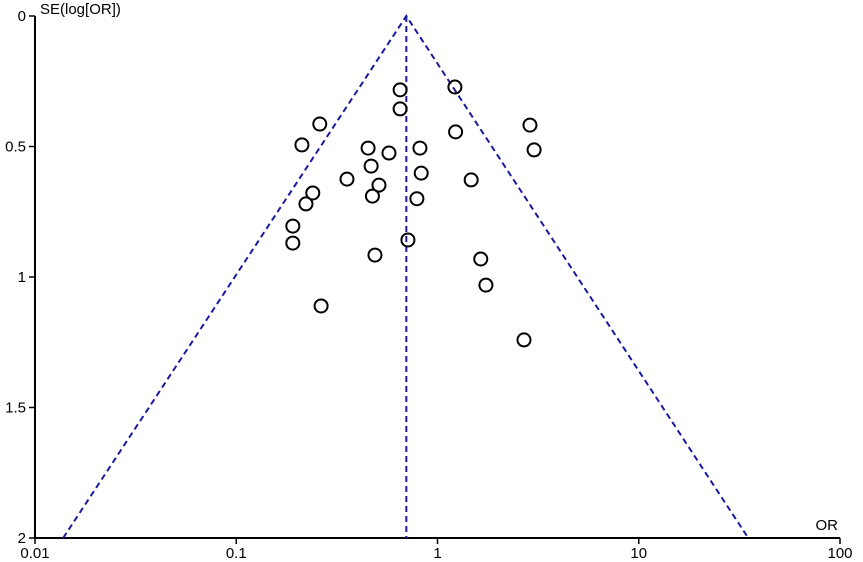 This screenshot has width=863, height=562. Describe the element at coordinates (15, 147) in the screenshot. I see `y-tick-label: 0.5` at that location.